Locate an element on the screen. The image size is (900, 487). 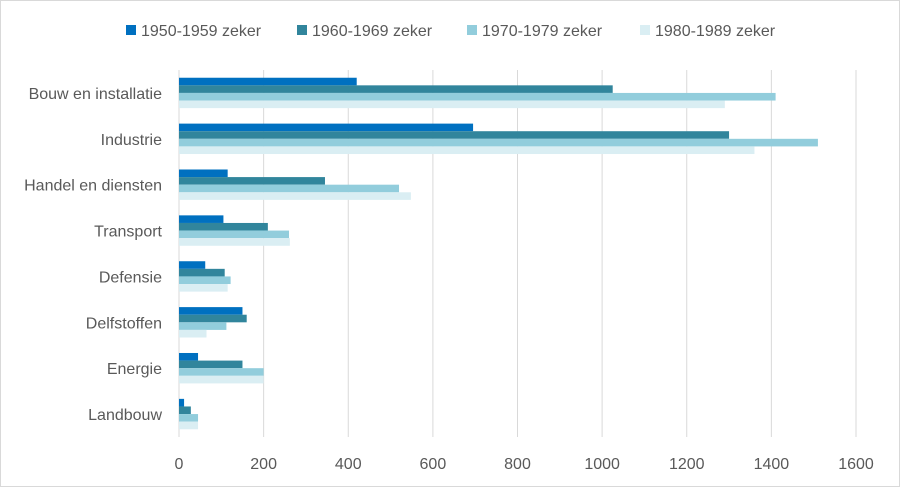
category-label: Energie is located at coordinates (134, 369).